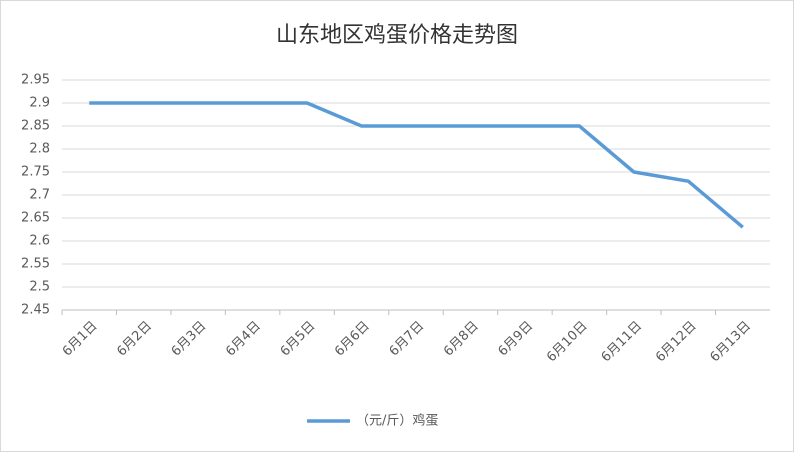 Image resolution: width=794 pixels, height=452 pixels. Describe the element at coordinates (35, 172) in the screenshot. I see `y-tick-label: 2.75` at that location.